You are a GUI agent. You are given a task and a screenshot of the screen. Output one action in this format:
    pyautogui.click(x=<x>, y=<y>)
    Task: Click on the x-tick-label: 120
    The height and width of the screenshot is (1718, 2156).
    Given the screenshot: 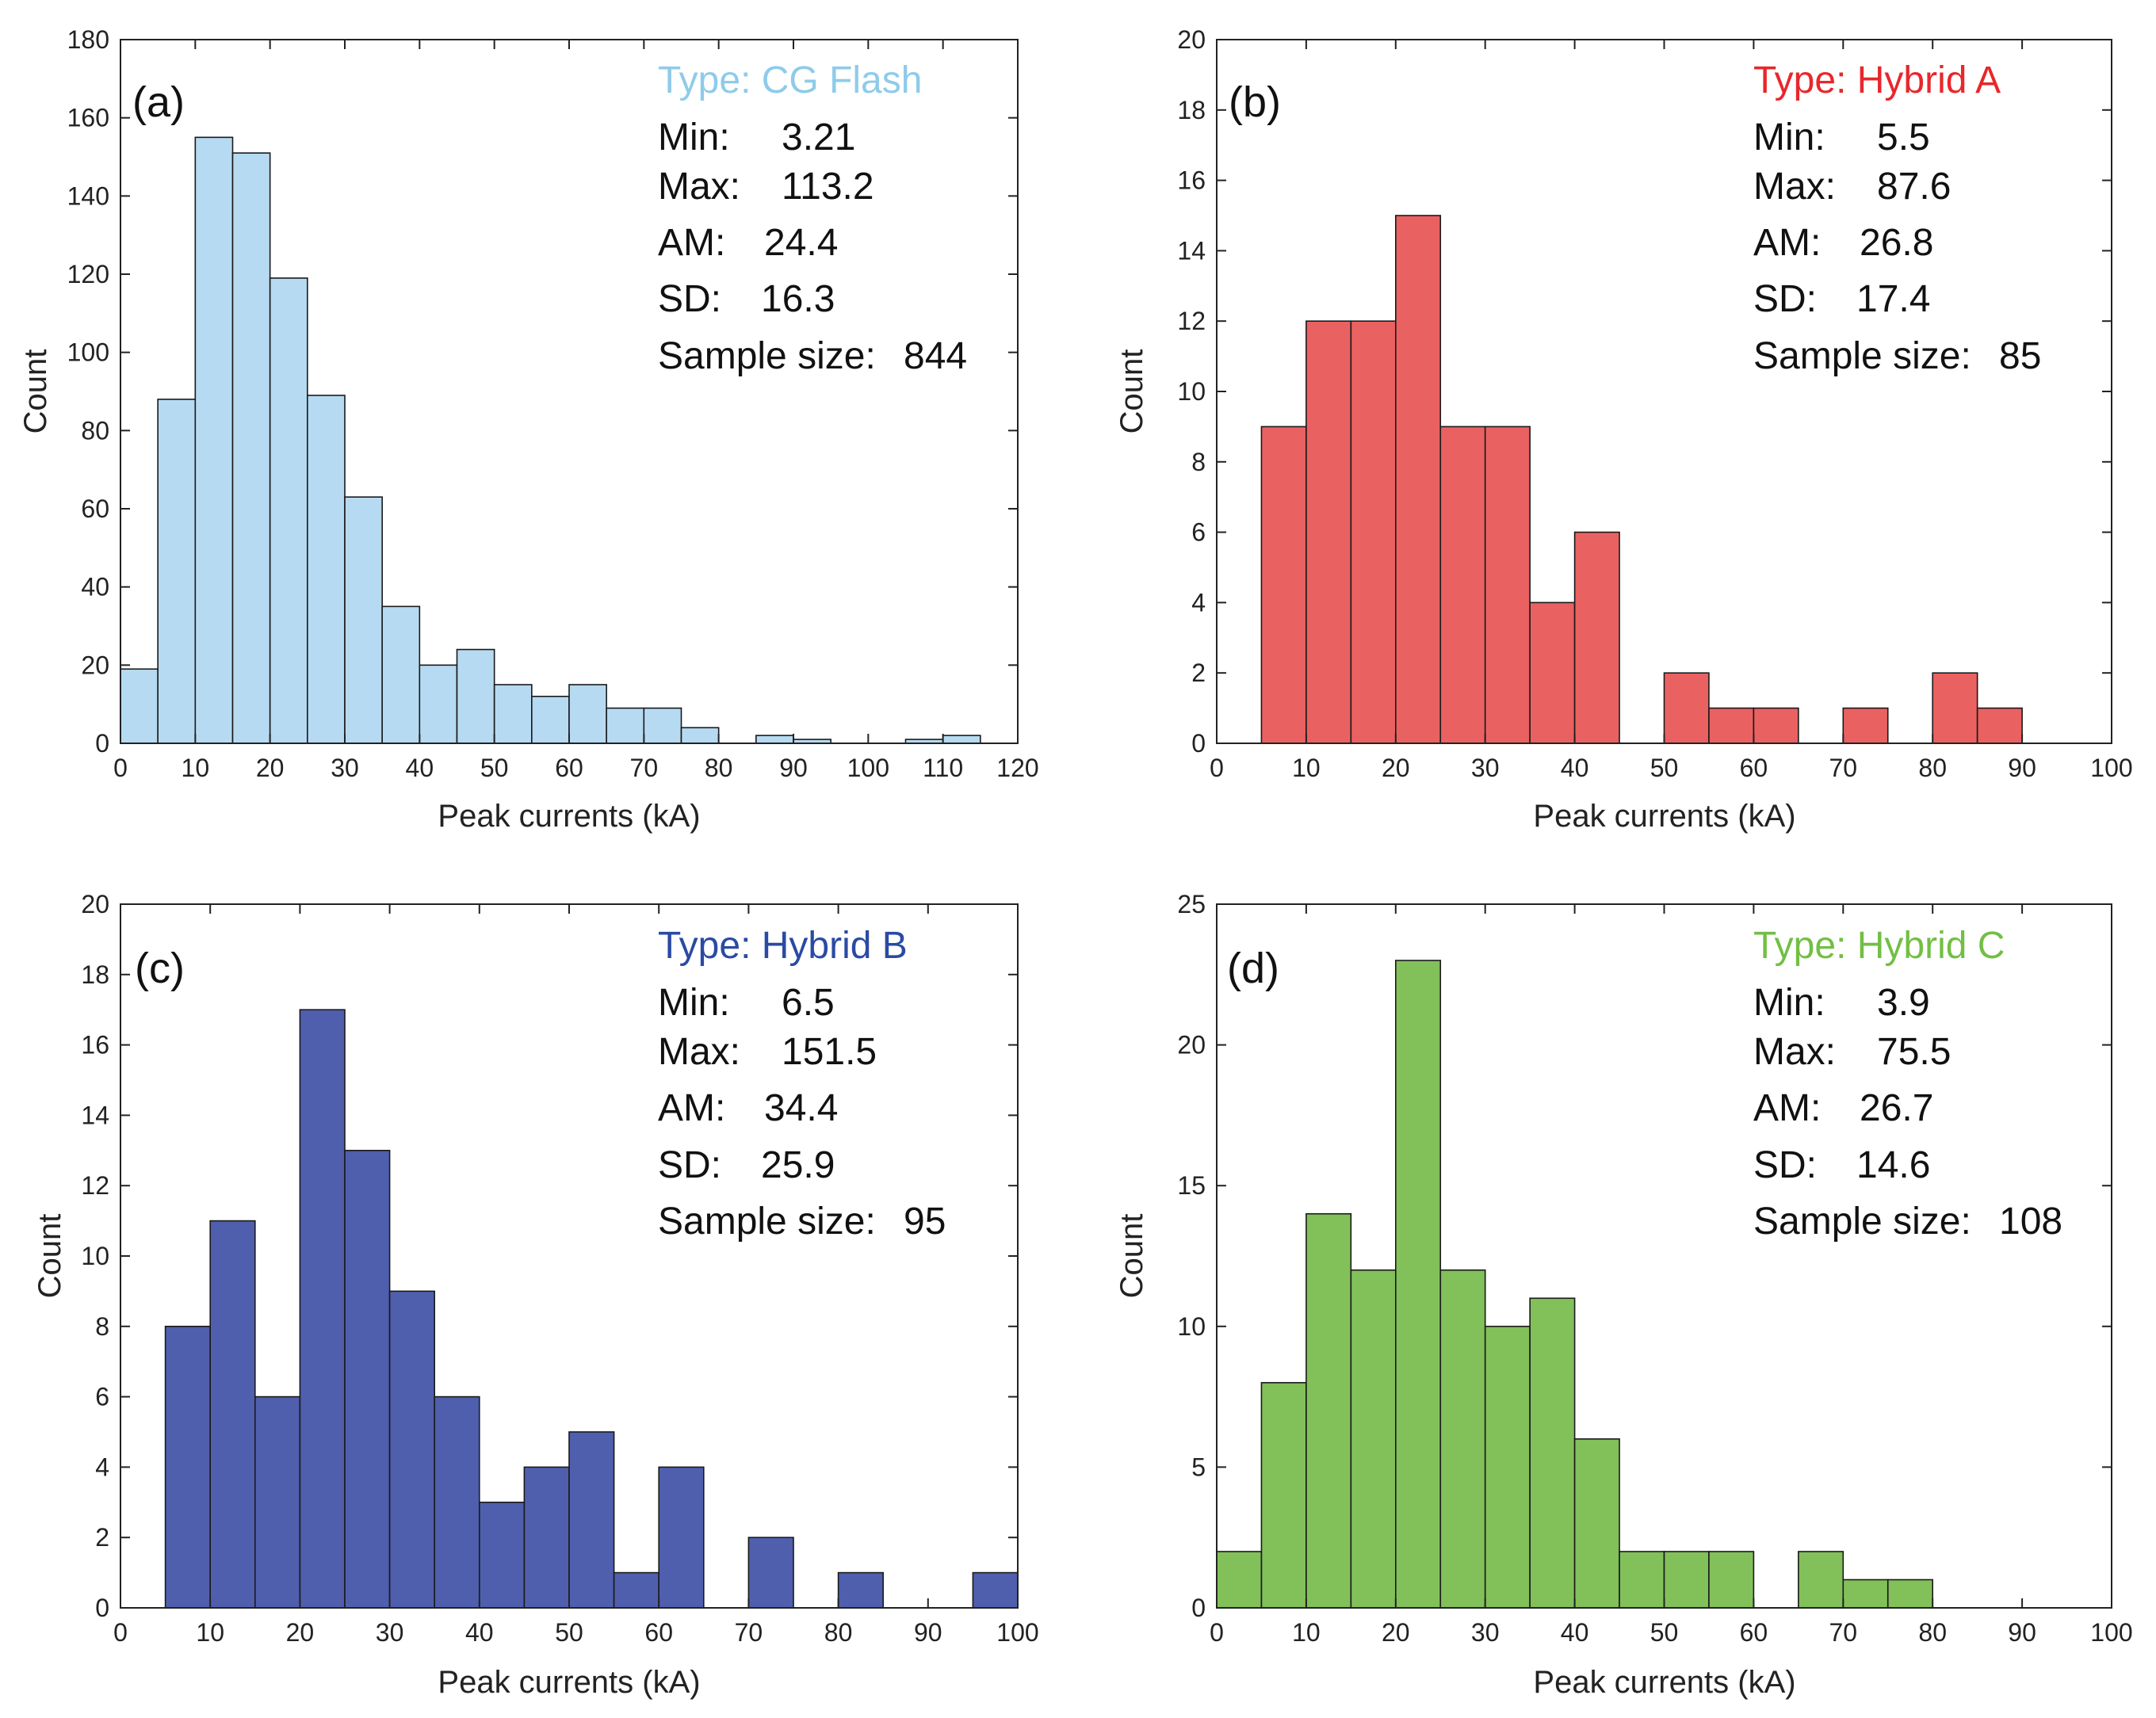 What is the action you would take?
    pyautogui.click(x=1017, y=768)
    